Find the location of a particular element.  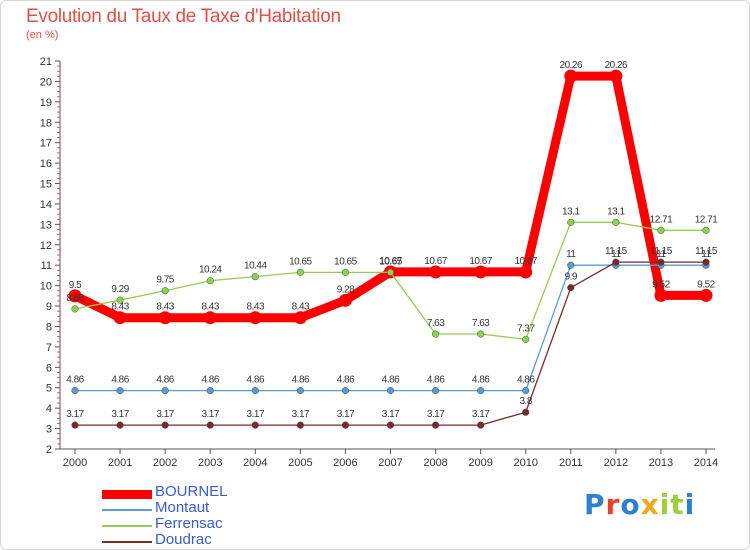

legend-label: Doudrac is located at coordinates (183, 539).